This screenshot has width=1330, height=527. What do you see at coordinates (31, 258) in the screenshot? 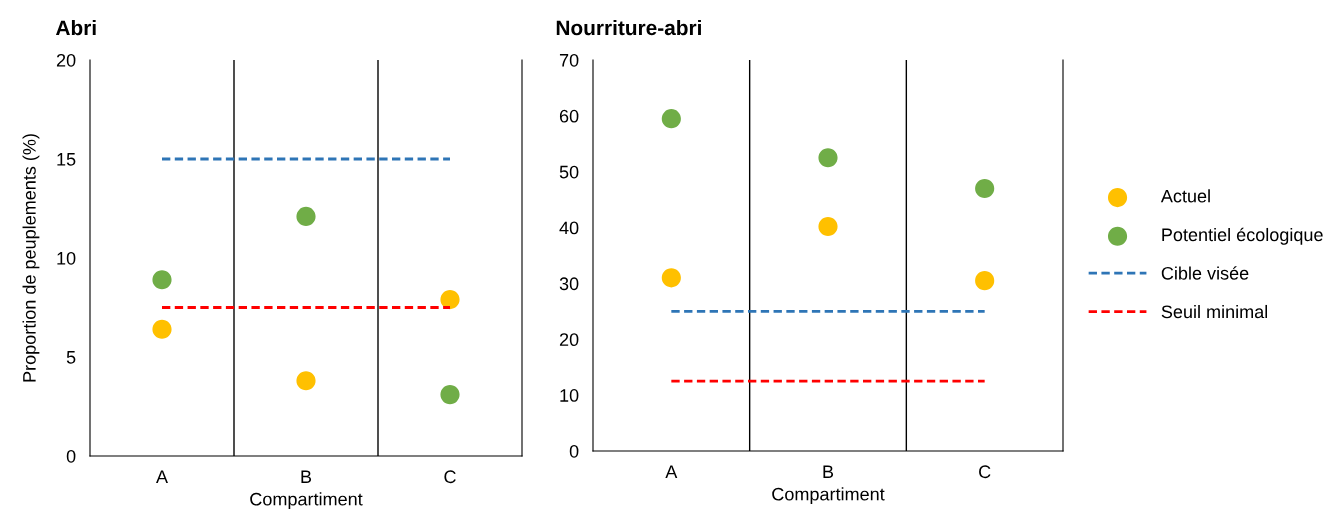
I see `y-axis-title: Proportion de peuplements (%)` at bounding box center [31, 258].